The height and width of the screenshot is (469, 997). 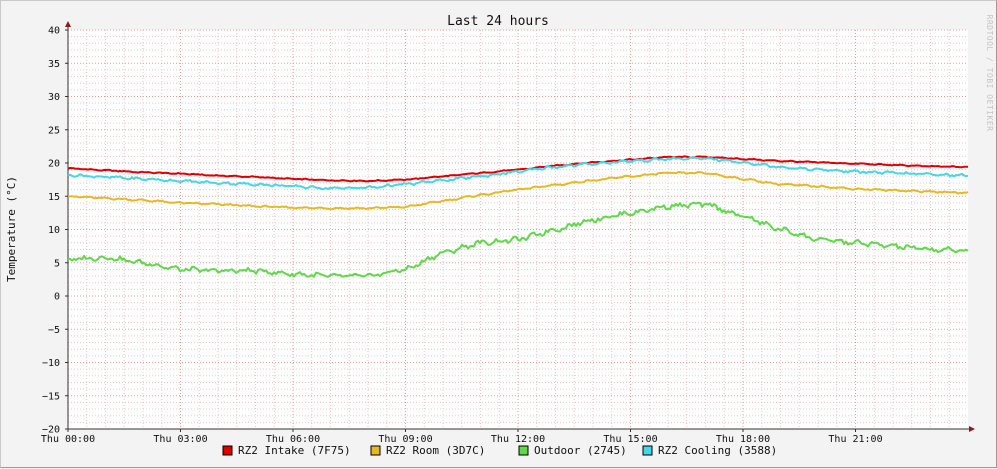 I want to click on x-axis-arrow, so click(x=972, y=429).